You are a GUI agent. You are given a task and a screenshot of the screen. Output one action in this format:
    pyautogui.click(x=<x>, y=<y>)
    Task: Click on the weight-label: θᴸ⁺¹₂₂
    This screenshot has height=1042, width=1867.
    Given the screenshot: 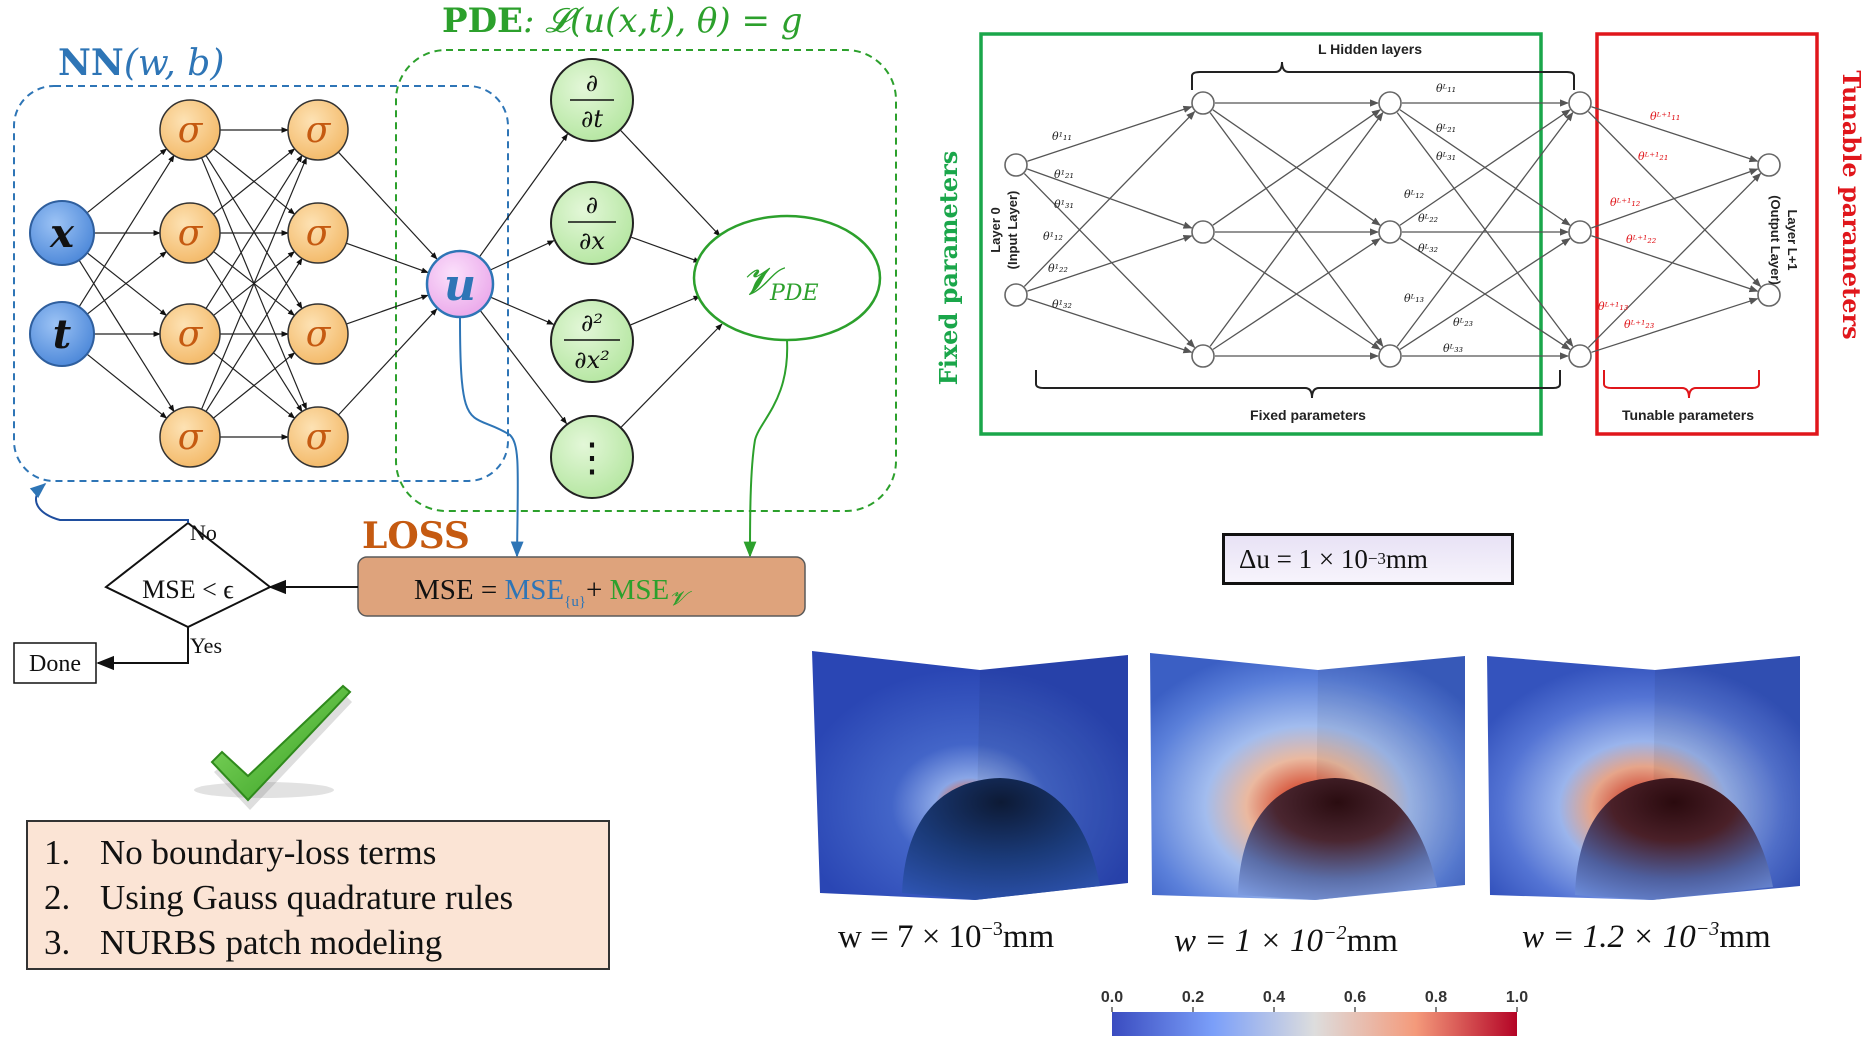 What is the action you would take?
    pyautogui.click(x=1641, y=239)
    